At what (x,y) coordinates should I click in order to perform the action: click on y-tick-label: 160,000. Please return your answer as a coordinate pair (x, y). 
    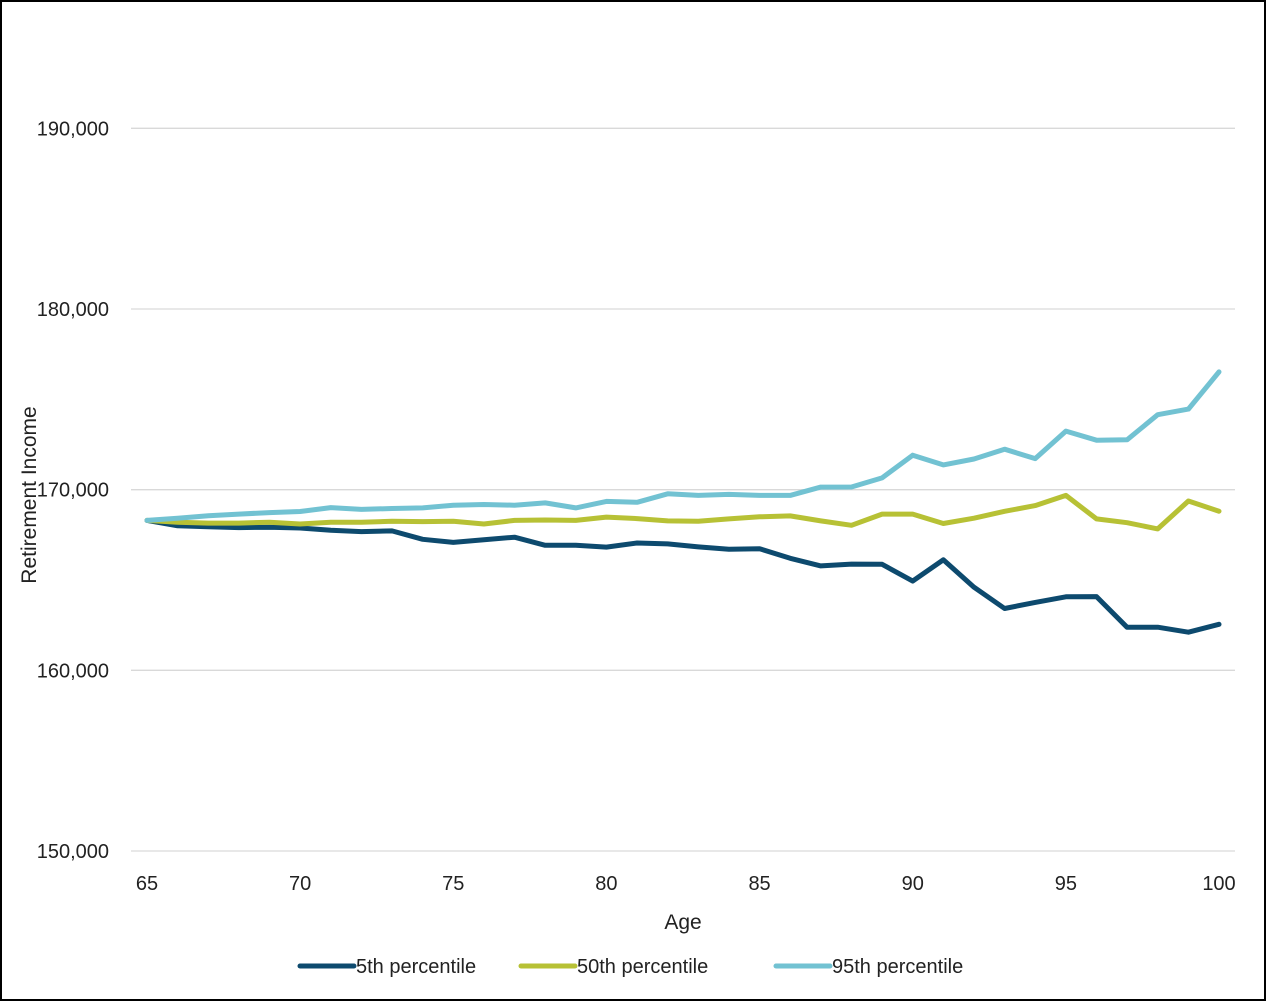
    Looking at the image, I should click on (73, 671).